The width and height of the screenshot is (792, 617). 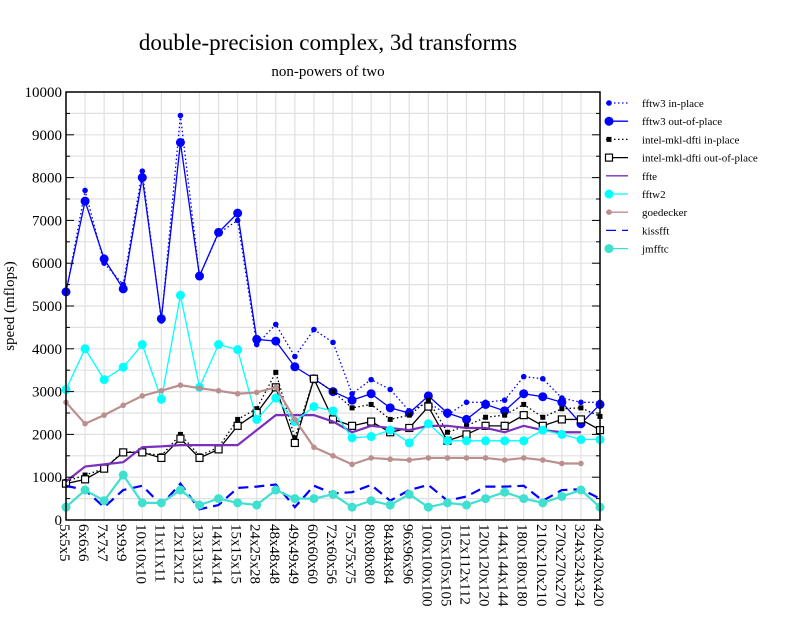 What do you see at coordinates (541, 565) in the screenshot?
I see `x-tick-label: 210x210x210` at bounding box center [541, 565].